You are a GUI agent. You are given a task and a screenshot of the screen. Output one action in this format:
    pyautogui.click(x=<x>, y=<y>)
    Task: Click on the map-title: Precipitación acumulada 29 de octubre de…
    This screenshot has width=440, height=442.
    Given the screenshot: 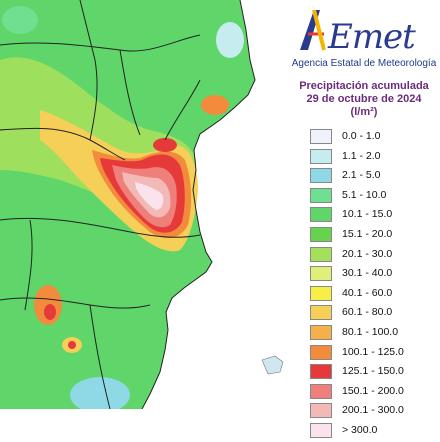 What is the action you would take?
    pyautogui.click(x=364, y=99)
    